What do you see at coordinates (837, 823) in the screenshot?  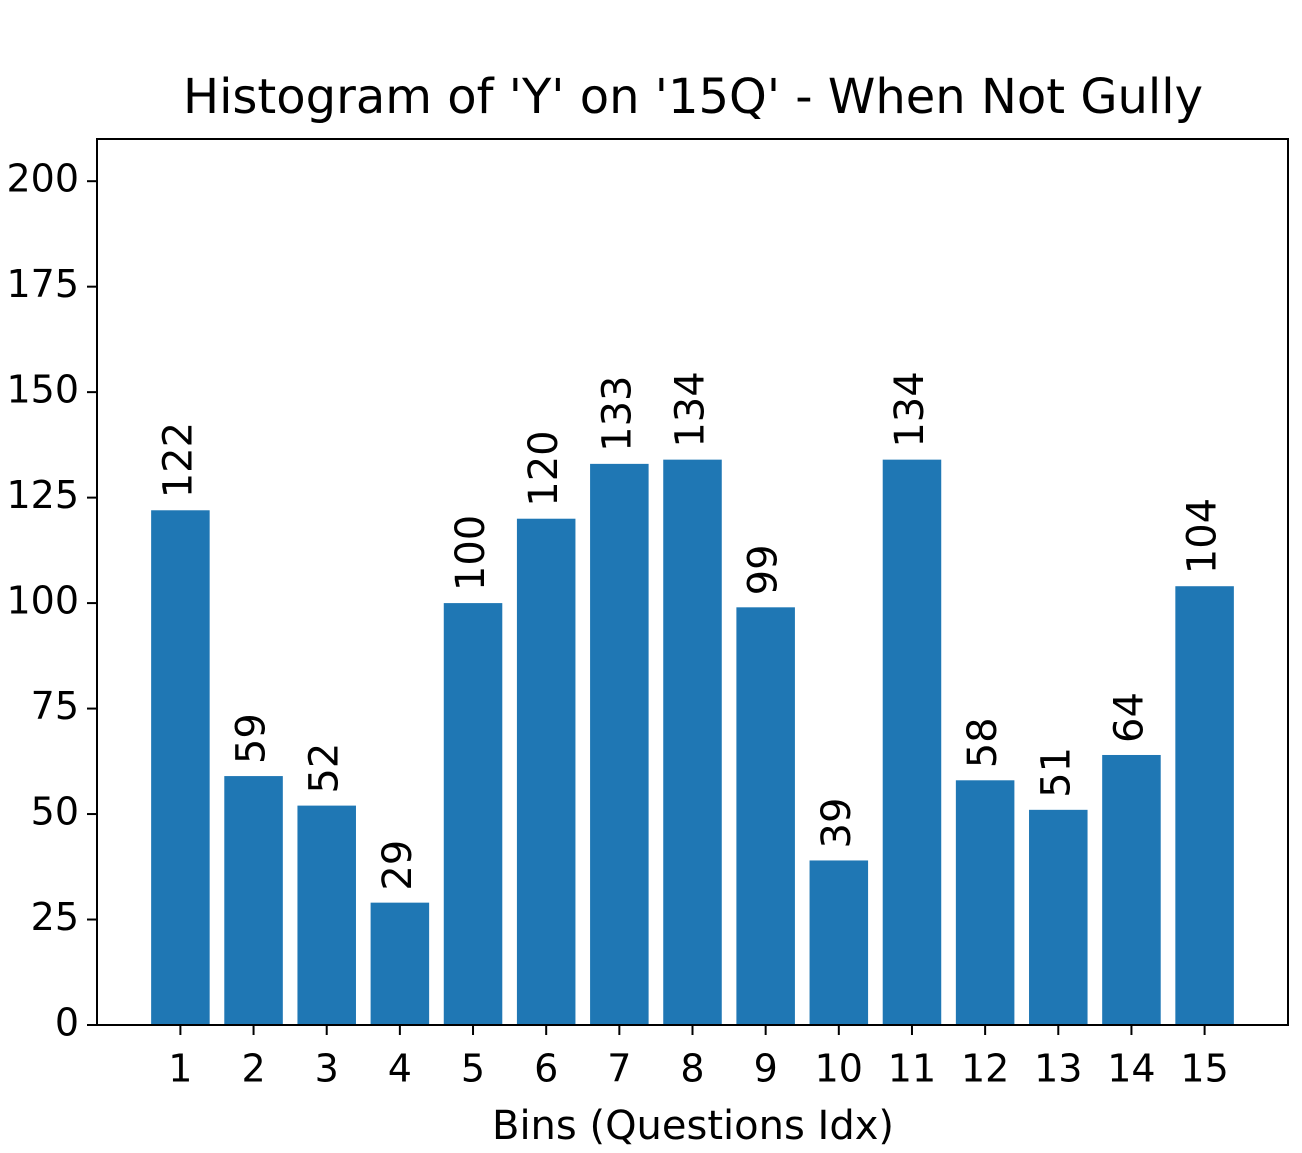 I see `value-label: 39` at bounding box center [837, 823].